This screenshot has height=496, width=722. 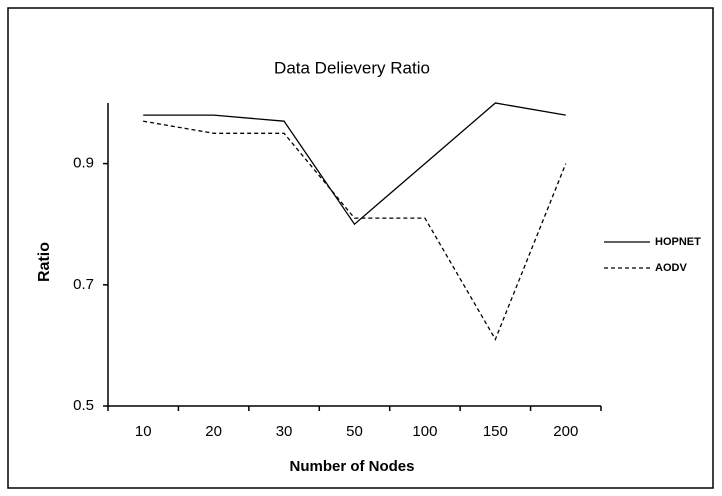 What do you see at coordinates (44, 262) in the screenshot?
I see `y-axis-label: Ratio` at bounding box center [44, 262].